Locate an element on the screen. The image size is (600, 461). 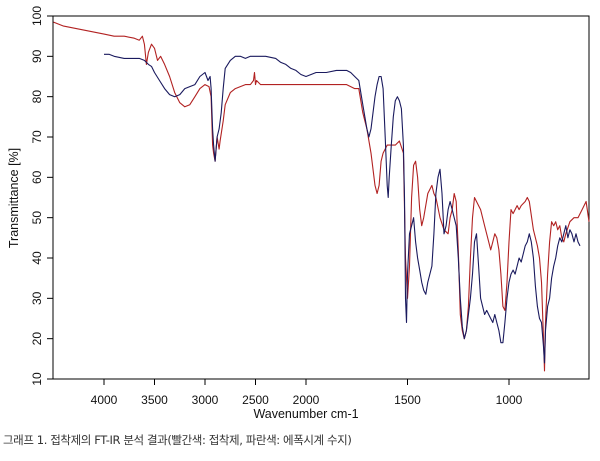
x-tick-label: 3000 is located at coordinates (205, 400).